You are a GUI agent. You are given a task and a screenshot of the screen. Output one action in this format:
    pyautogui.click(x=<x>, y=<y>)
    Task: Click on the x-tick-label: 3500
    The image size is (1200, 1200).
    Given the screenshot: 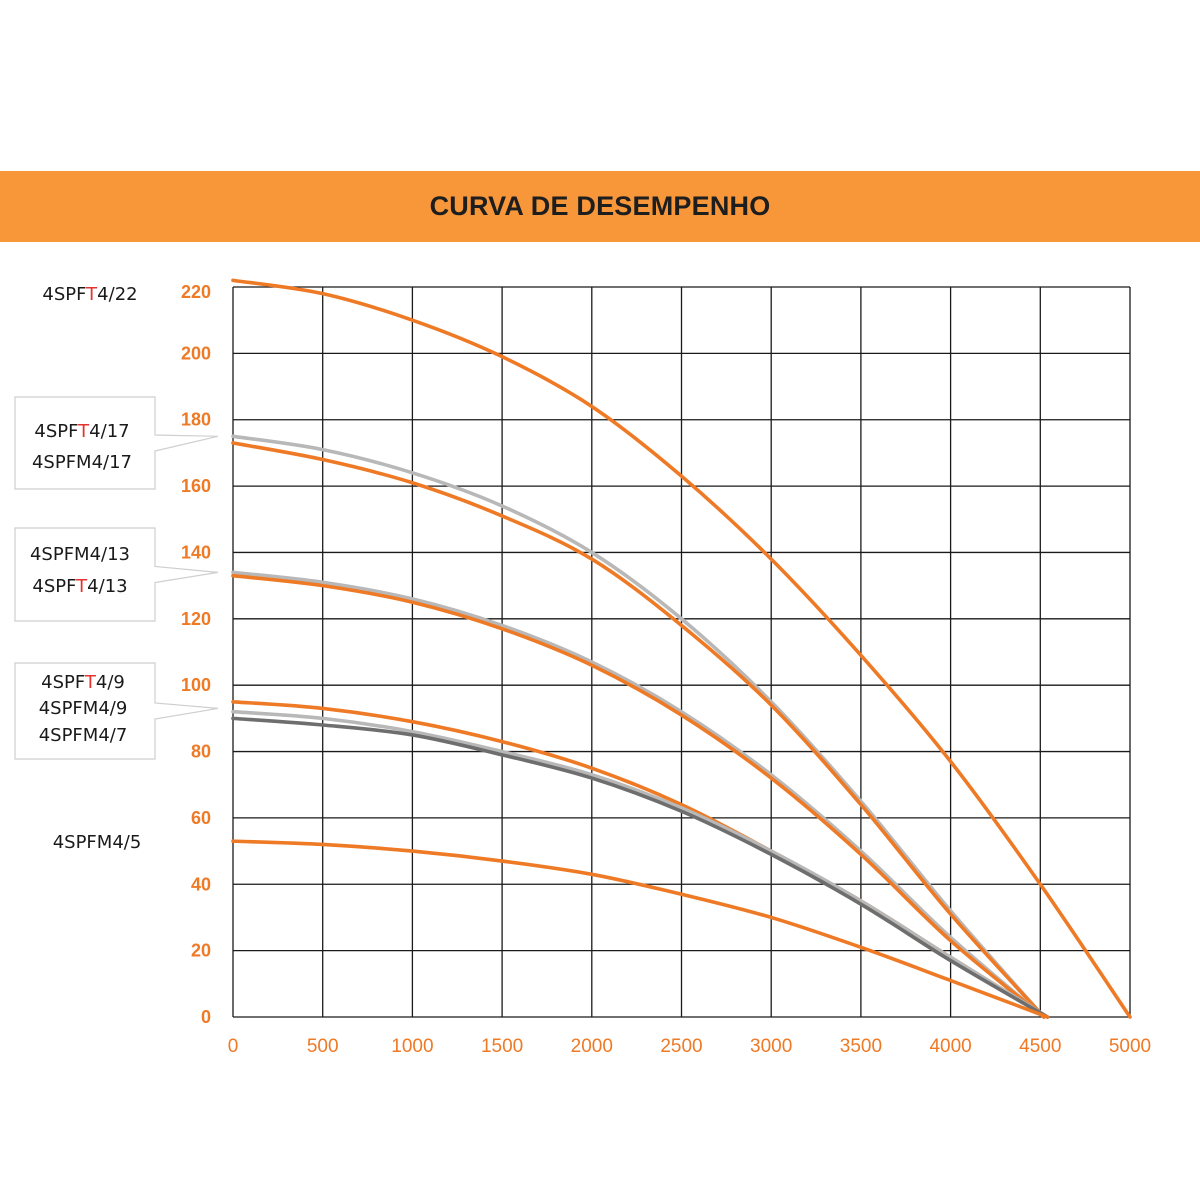 What is the action you would take?
    pyautogui.click(x=861, y=1046)
    